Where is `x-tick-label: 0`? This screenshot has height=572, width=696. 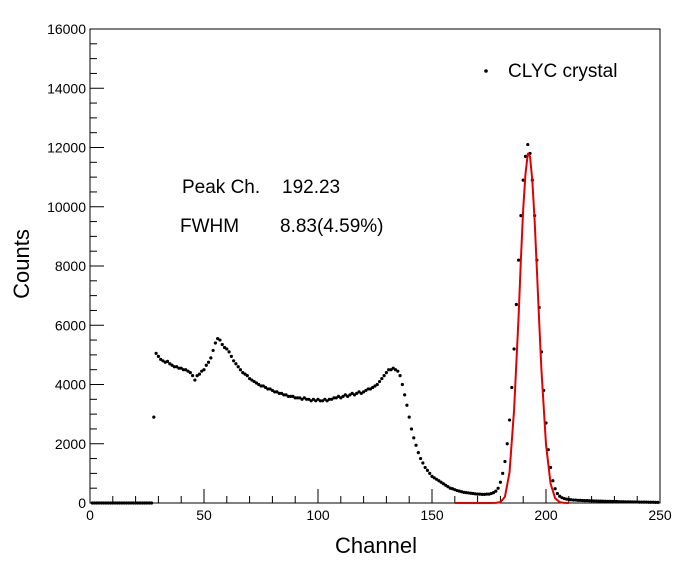
x-tick-label: 0 is located at coordinates (90, 515).